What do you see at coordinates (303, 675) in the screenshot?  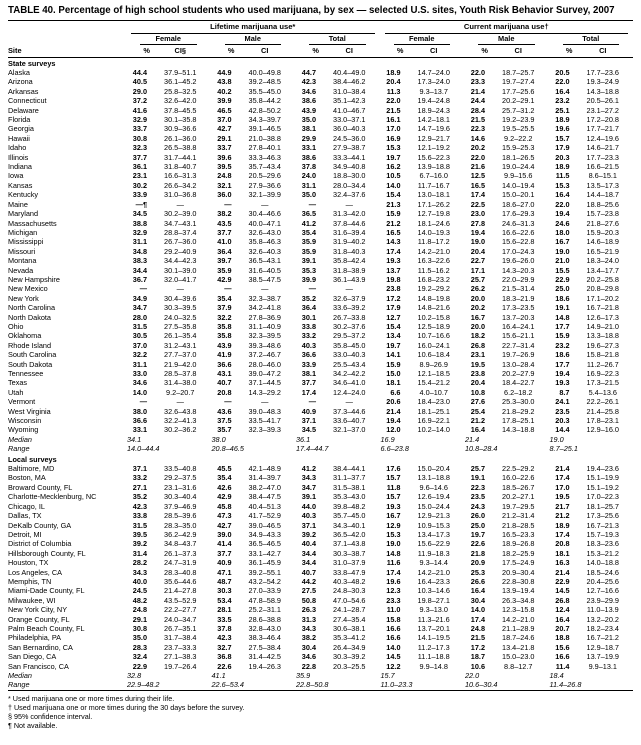 I see `summary-value-cell: 35.9` at bounding box center [303, 675].